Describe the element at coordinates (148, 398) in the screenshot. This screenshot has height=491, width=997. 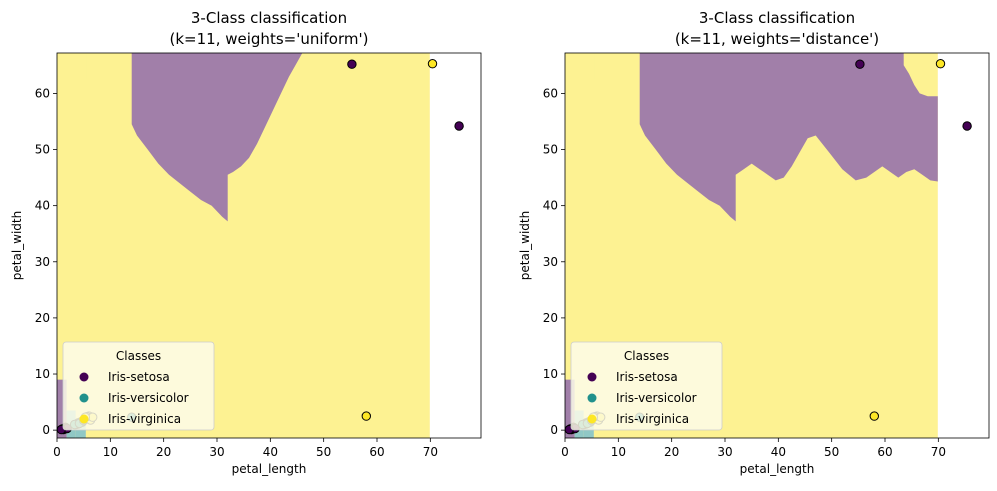
I see `chart-0-legend-label-versicolor: Iris-versicolor` at that location.